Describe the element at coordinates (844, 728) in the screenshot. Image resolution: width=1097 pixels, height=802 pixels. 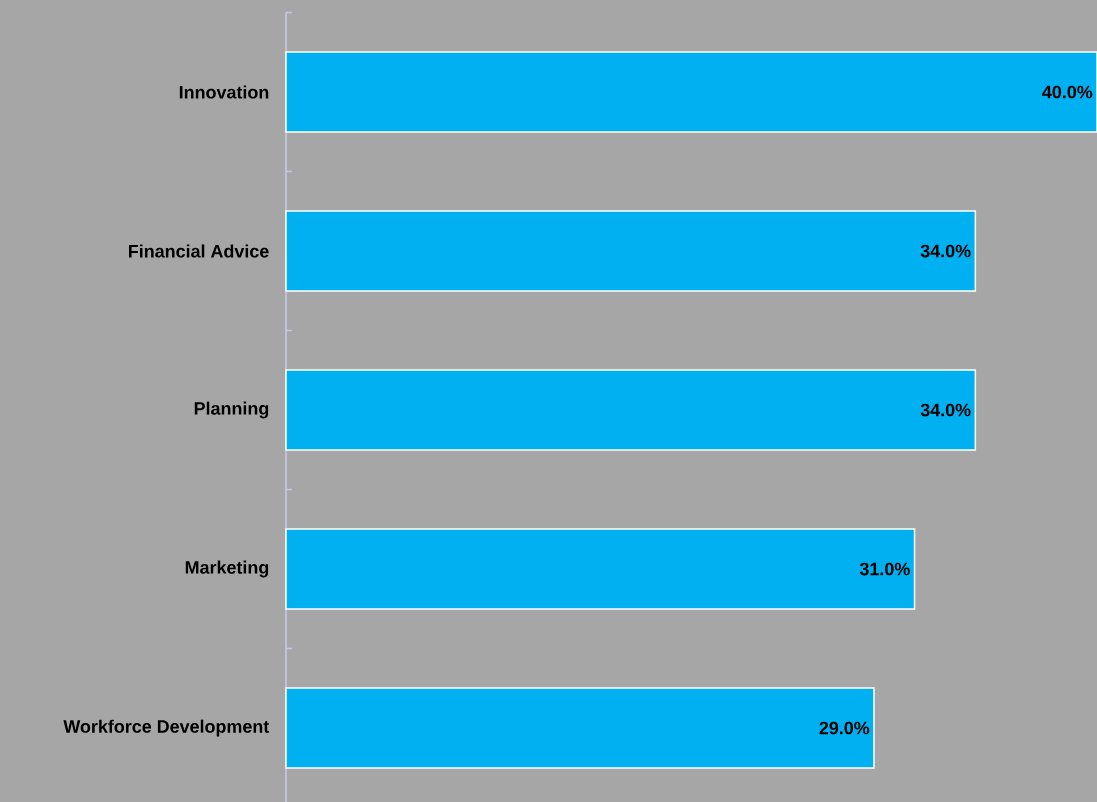
I see `data-label: 29.0%` at that location.